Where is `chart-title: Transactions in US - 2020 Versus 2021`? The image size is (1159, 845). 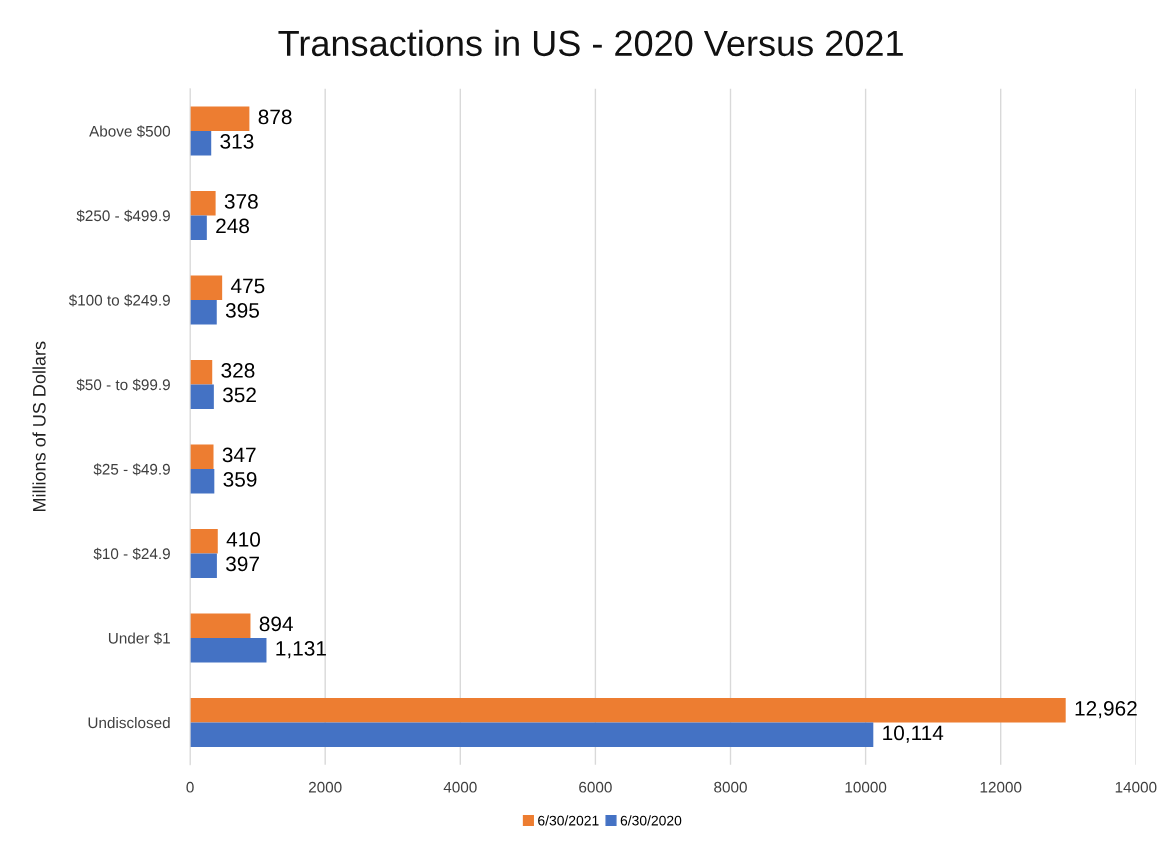 chart-title: Transactions in US - 2020 Versus 2021 is located at coordinates (590, 43).